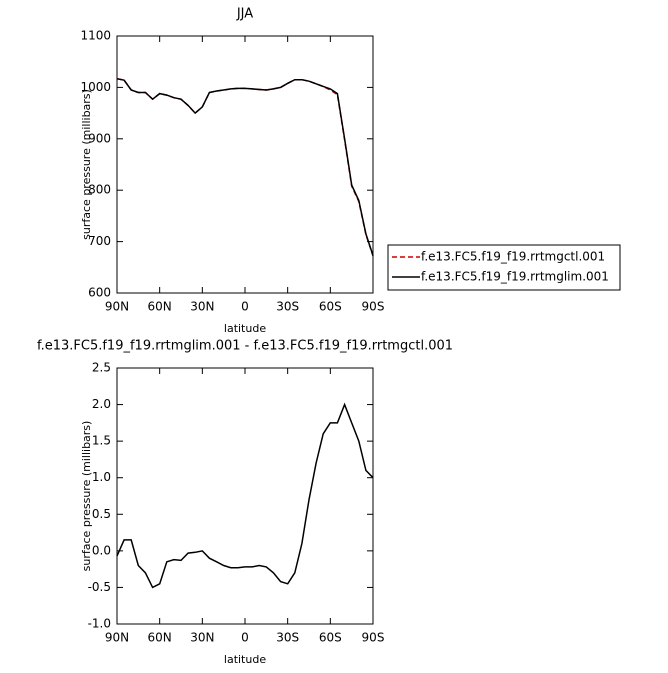 The height and width of the screenshot is (673, 668). I want to click on y-tick-label: 2.0, so click(101, 404).